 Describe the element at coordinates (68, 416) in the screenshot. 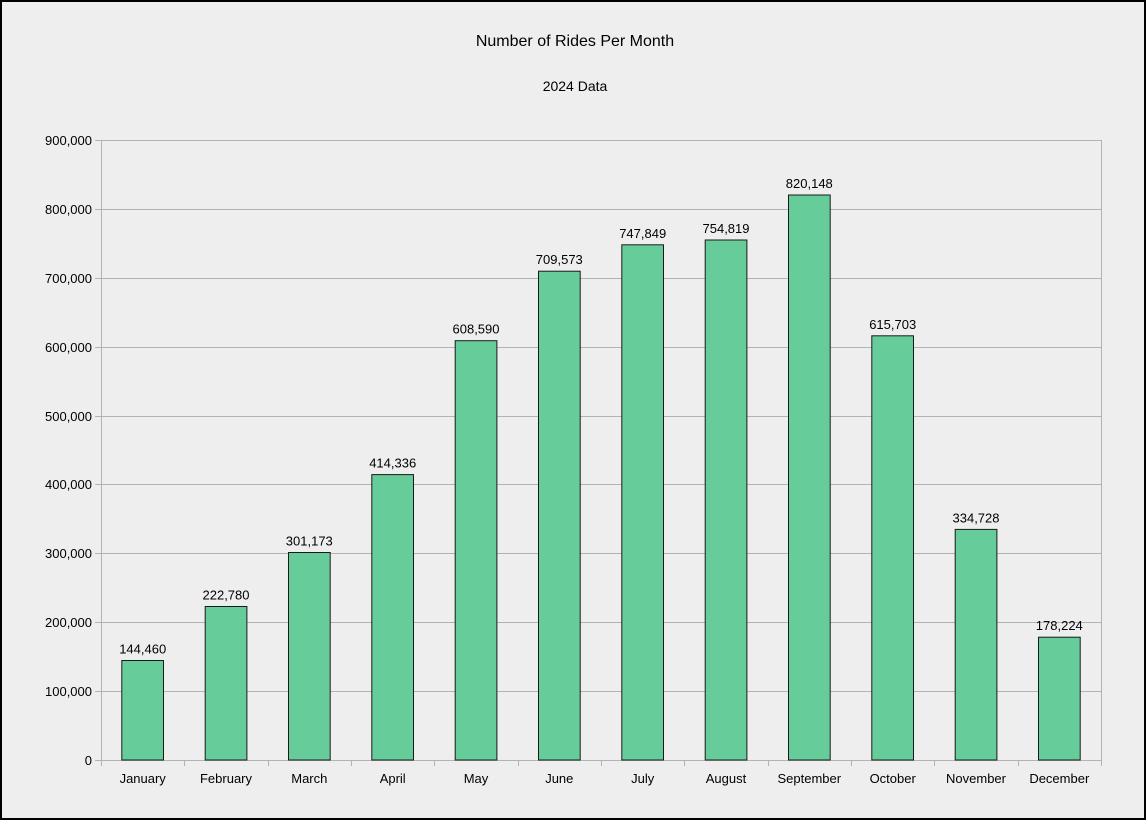

I see `y-tick-label: 500,000` at that location.